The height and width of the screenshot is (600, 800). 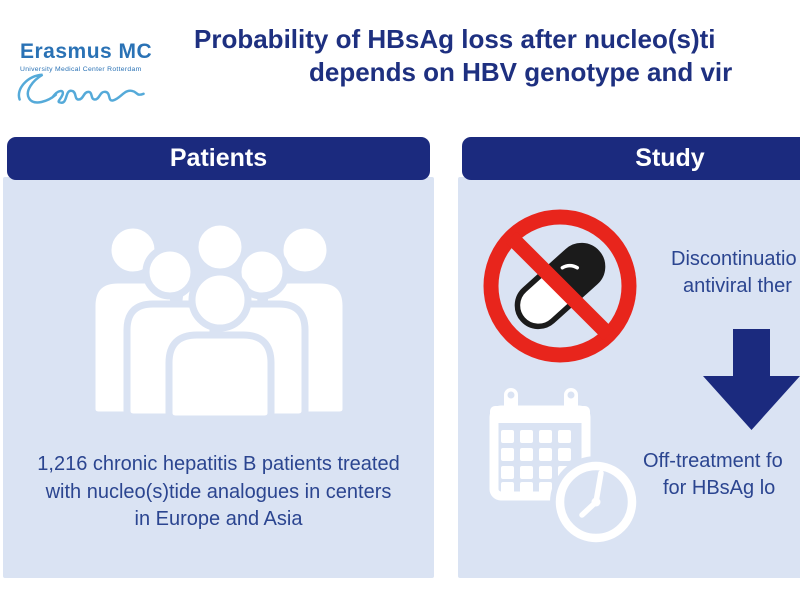 I want to click on down-arrow-icon, so click(x=751, y=379).